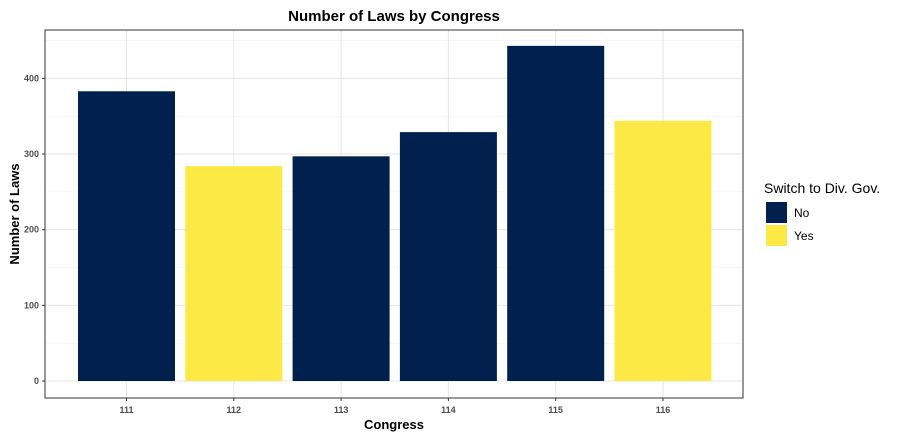  What do you see at coordinates (822, 188) in the screenshot?
I see `legend-title: Switch to Div. Gov.` at bounding box center [822, 188].